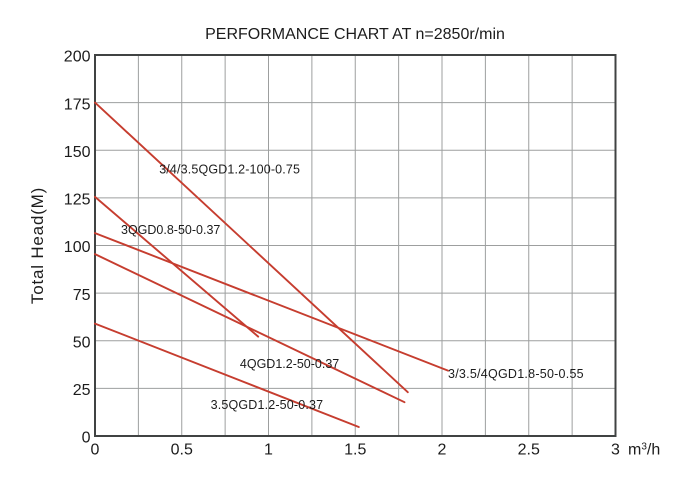  Describe the element at coordinates (529, 449) in the screenshot. I see `svg-text: 2.5` at that location.